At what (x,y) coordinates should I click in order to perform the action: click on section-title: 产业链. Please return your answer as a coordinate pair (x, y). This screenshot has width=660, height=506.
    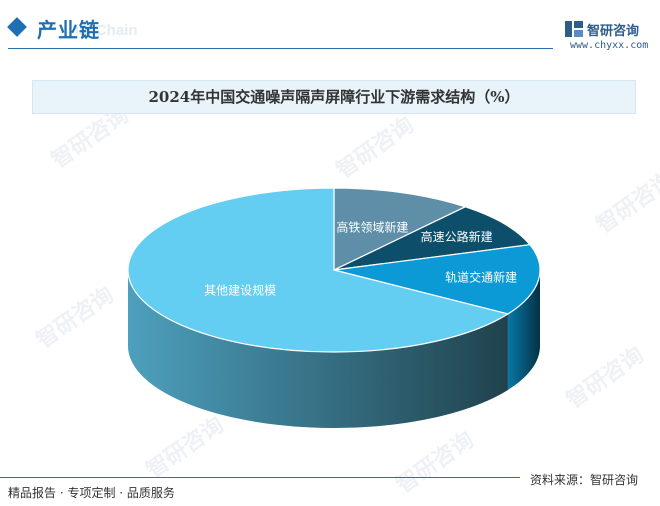
    Looking at the image, I should click on (68, 30).